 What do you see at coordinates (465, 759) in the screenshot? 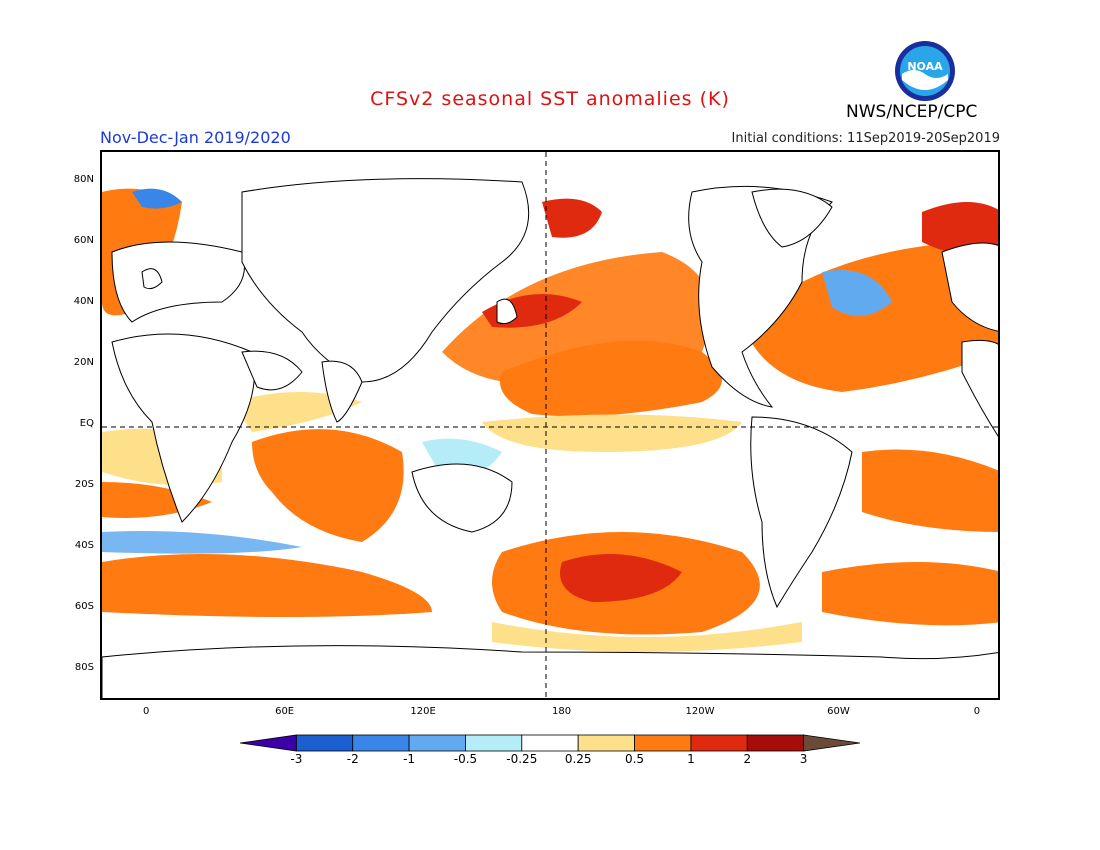
I see `colorbar-tick-label: -0.5` at bounding box center [465, 759].